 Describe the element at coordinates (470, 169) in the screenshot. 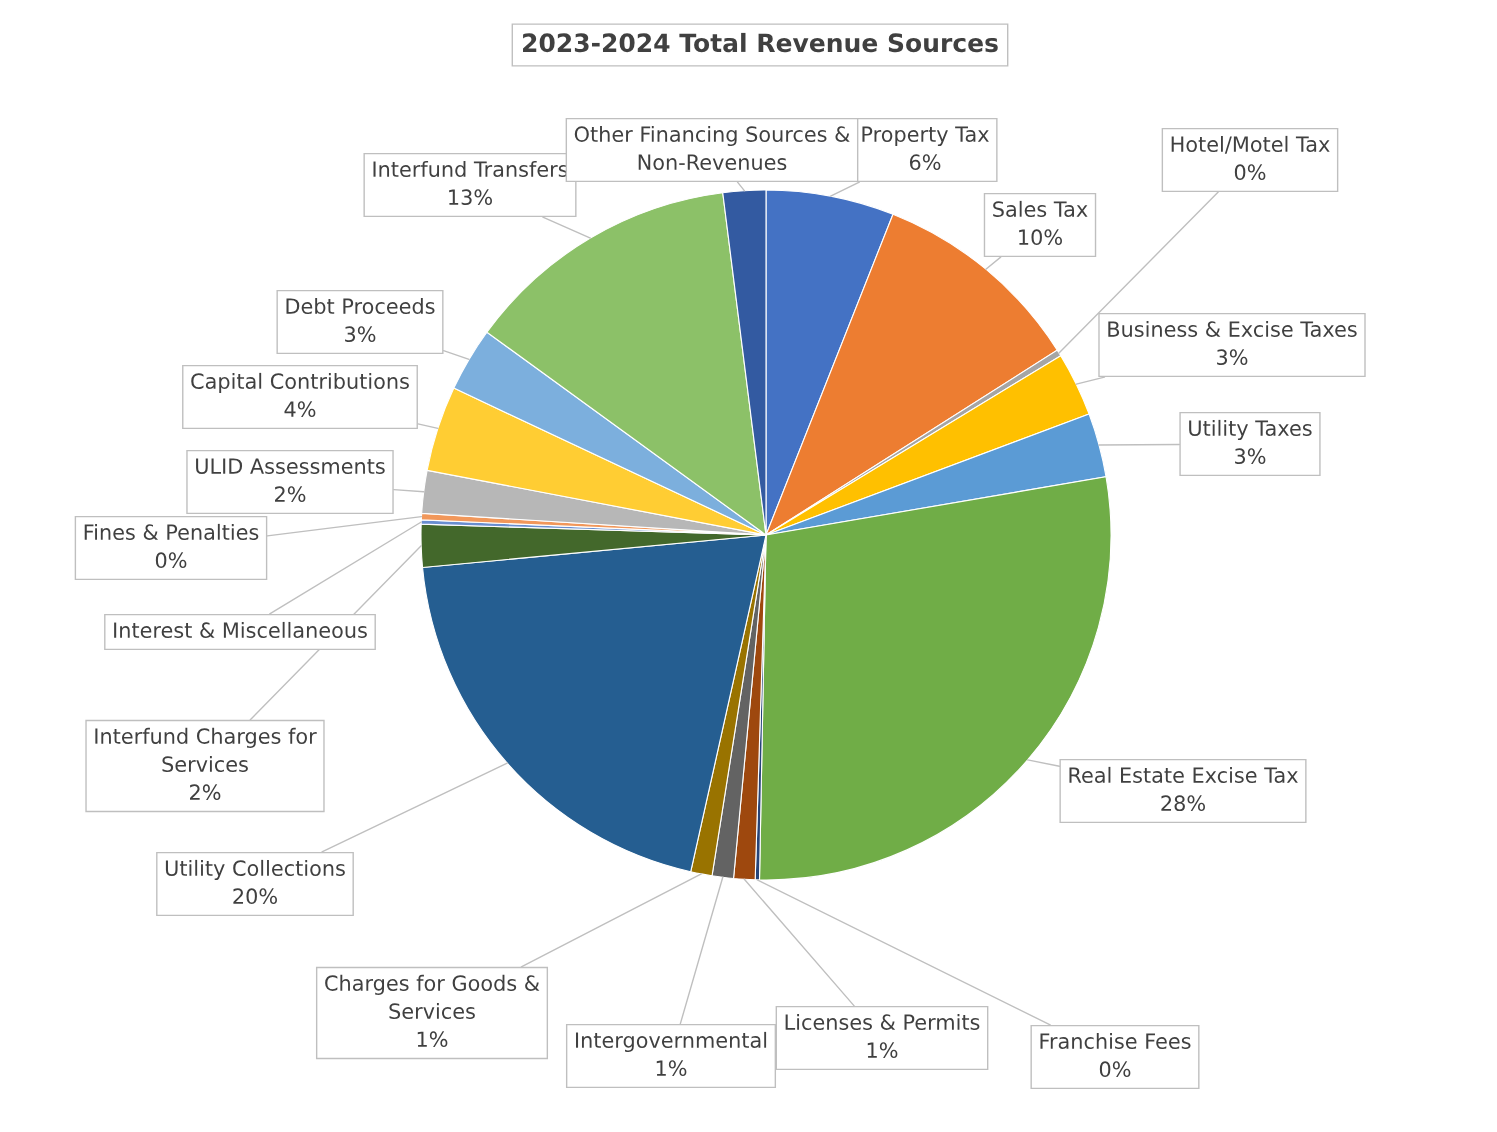

I see `slice-label: Interfund Transfers` at that location.